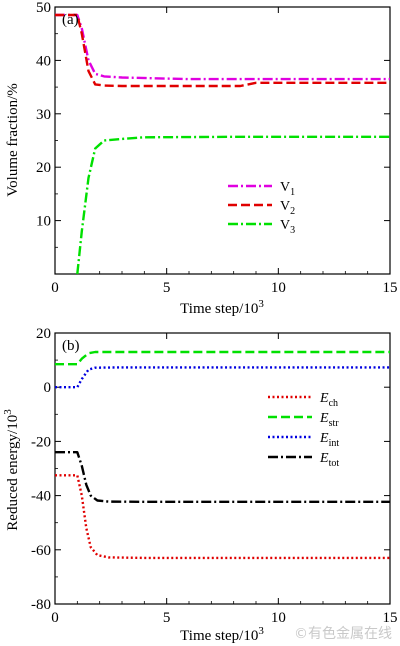 This screenshot has width=400, height=646. I want to click on panel-b-legend-label: Etot, so click(329, 460).